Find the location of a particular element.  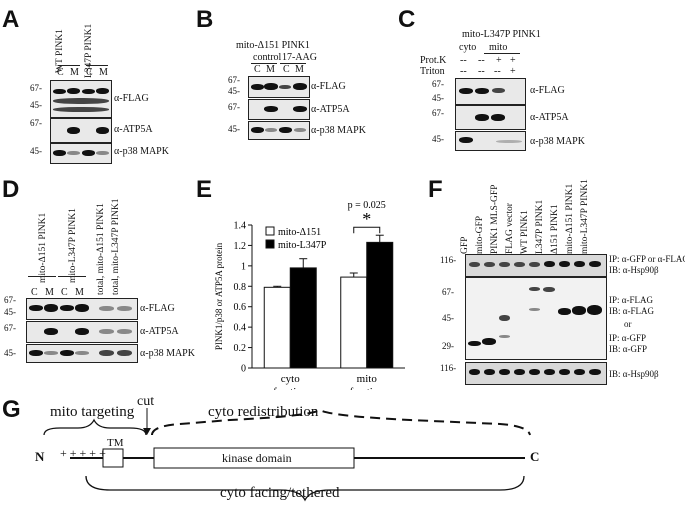

label-tm: TM is located at coordinates (115, 443).